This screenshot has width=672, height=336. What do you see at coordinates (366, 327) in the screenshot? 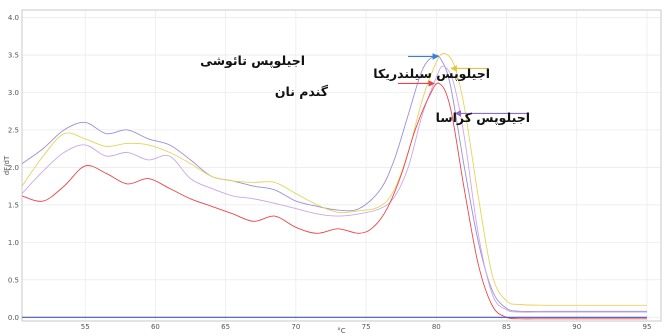
I see `x-tick-label: 75` at bounding box center [366, 327].